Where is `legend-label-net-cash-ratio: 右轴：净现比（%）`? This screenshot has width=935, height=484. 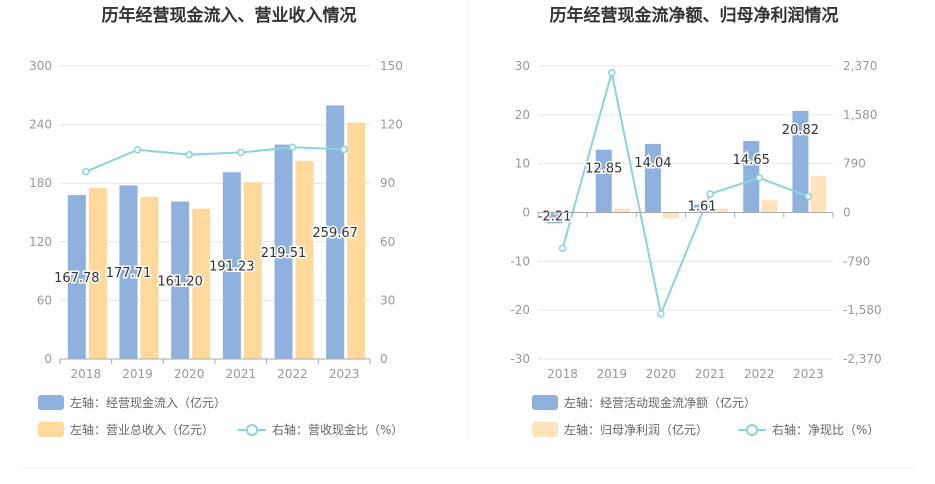
legend-label-net-cash-ratio: 右轴：净现比（%） is located at coordinates (825, 429).